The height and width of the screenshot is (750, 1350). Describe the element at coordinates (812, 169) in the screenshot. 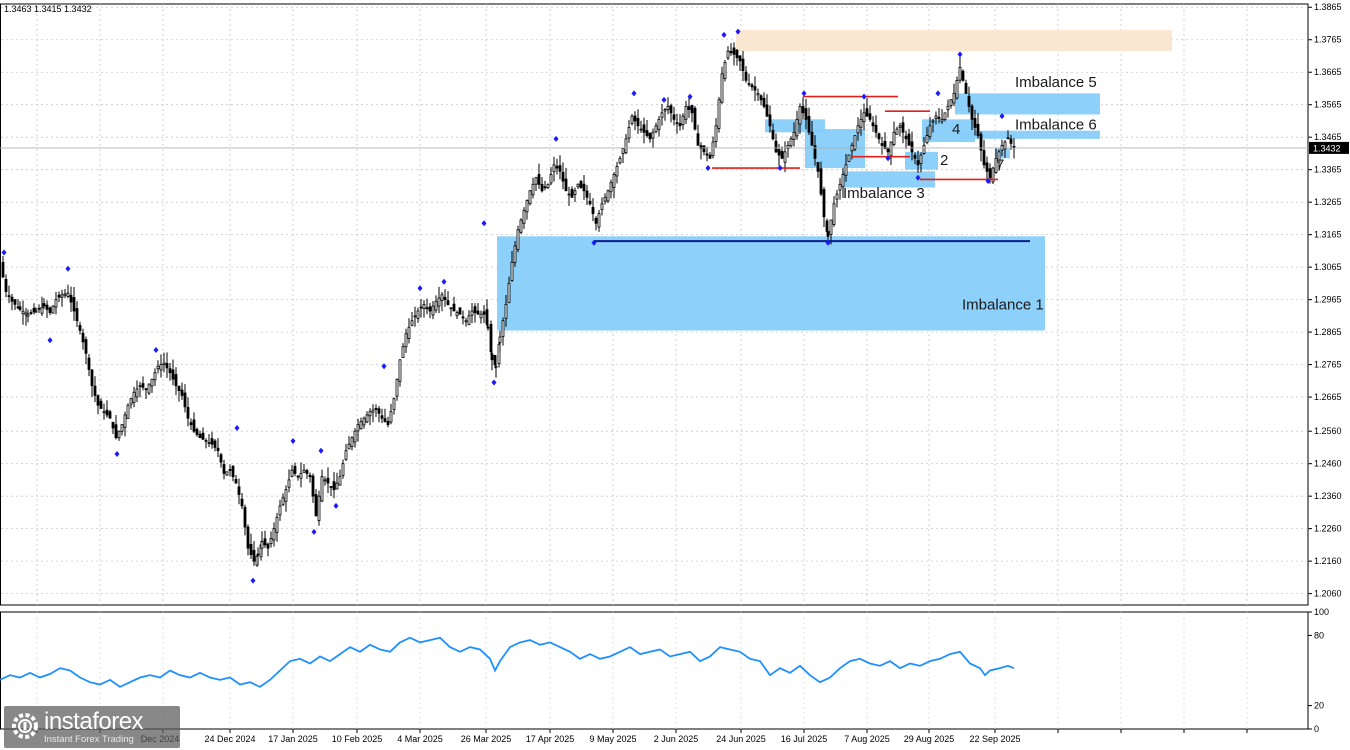

I see `levels` at that location.